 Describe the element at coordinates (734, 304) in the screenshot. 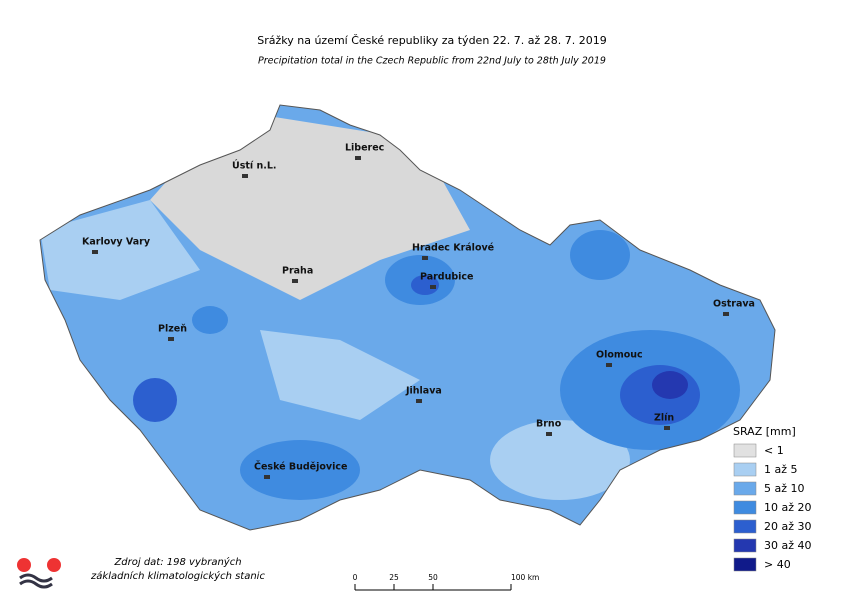

I see `city-label: Ostrava` at that location.